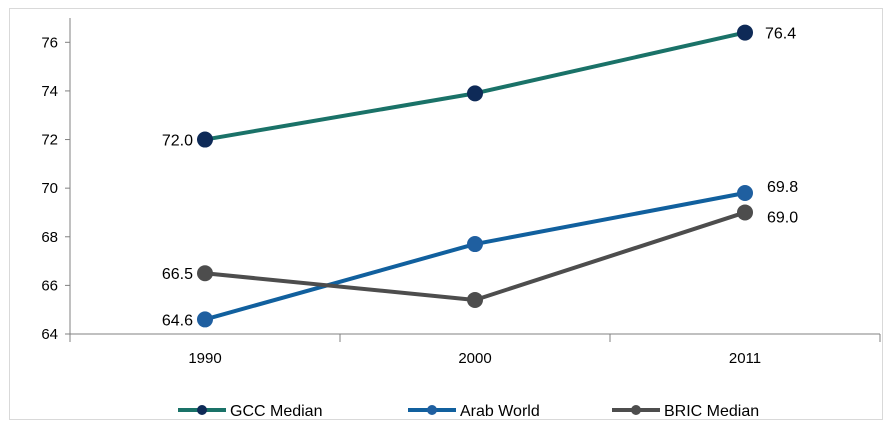 The image size is (892, 425). Describe the element at coordinates (474, 358) in the screenshot. I see `x-tick-label: 2000` at that location.